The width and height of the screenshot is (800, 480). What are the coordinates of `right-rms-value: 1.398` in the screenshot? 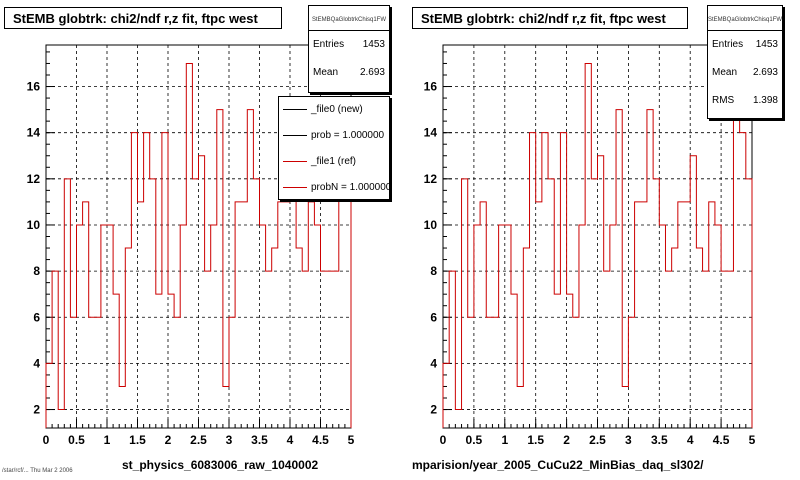 It's located at (765, 100).